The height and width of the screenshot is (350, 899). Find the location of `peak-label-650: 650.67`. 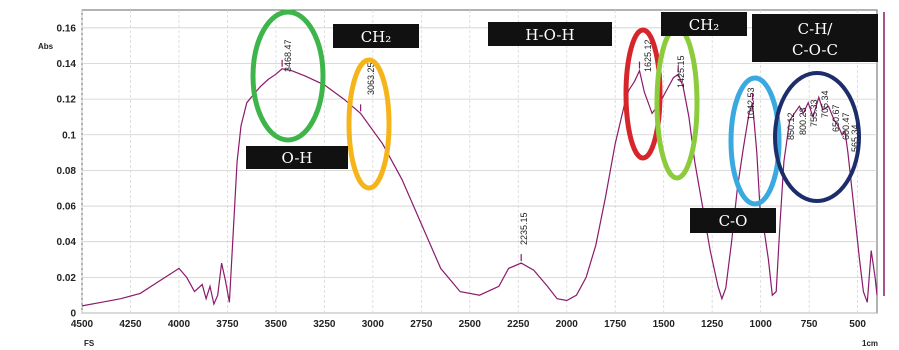

peak-label-650: 650.67 is located at coordinates (836, 118).